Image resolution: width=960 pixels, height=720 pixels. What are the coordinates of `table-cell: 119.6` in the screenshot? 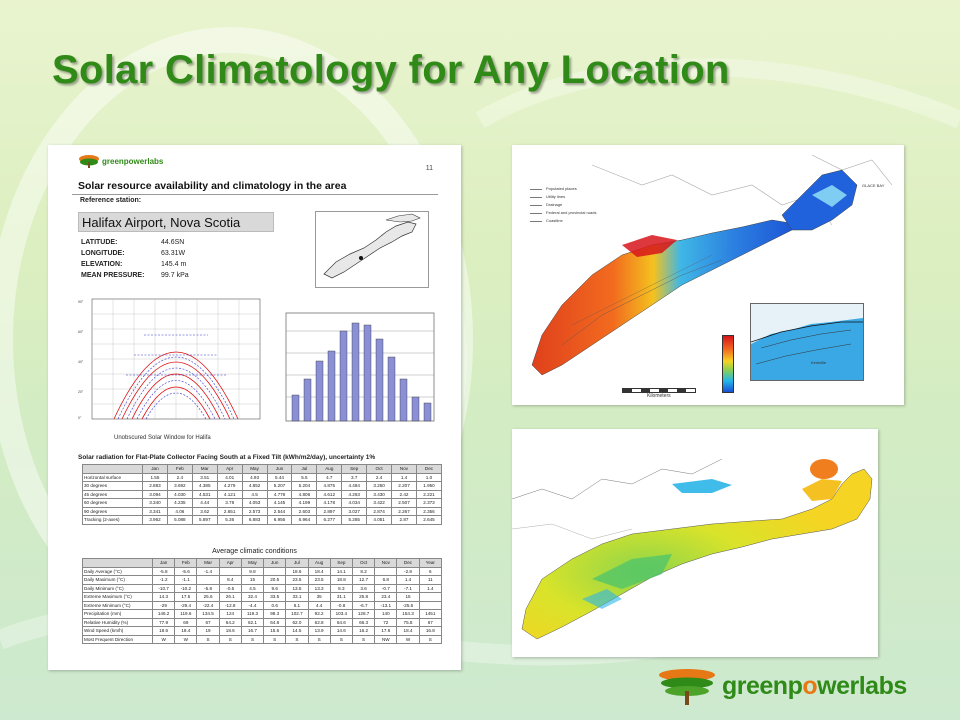 It's located at (186, 614).